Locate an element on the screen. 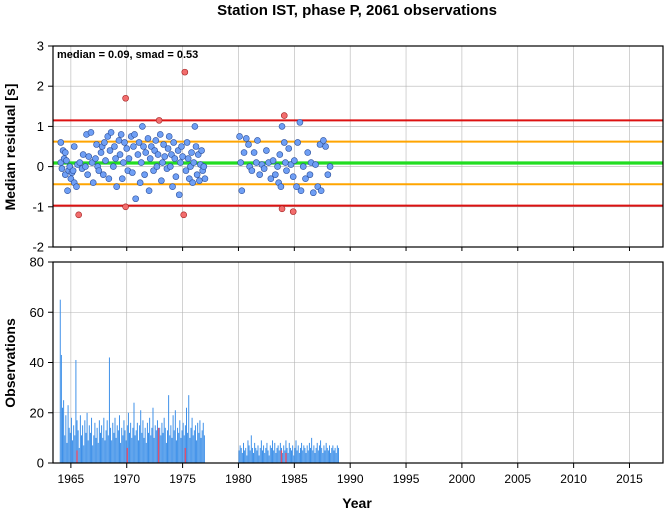 This screenshot has height=511, width=669. y-tick-label: 0 is located at coordinates (40, 463).